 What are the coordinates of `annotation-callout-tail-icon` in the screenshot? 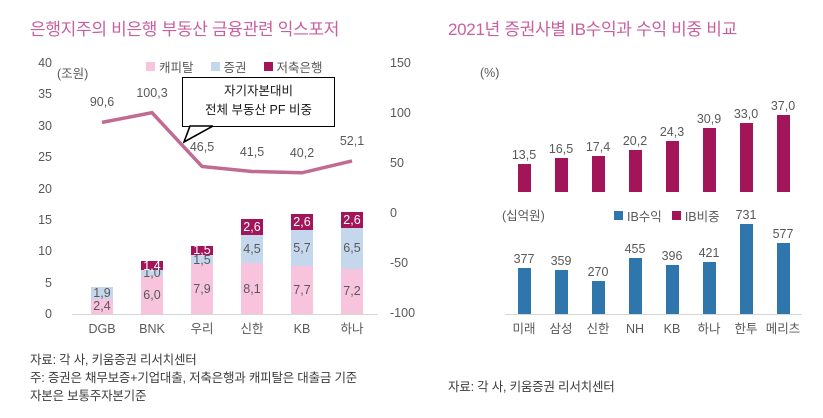 It's located at (198, 133).